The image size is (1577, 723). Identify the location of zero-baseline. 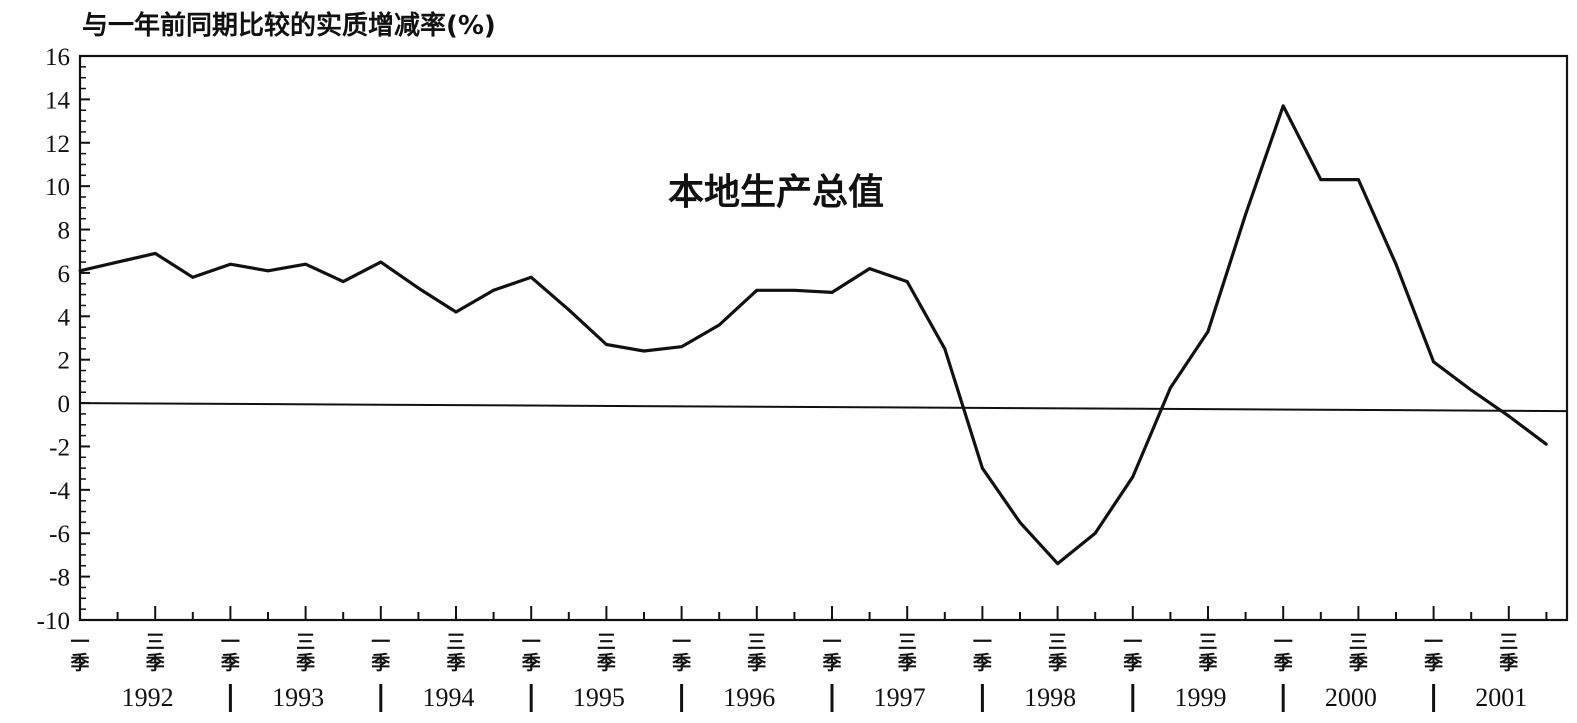
(823, 407).